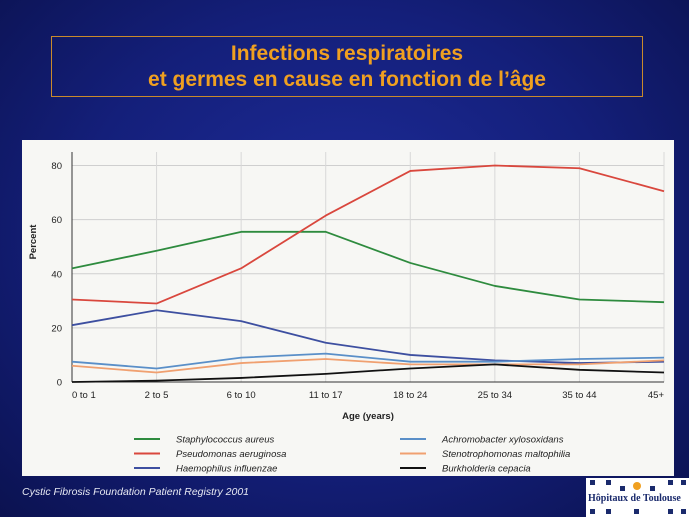 The width and height of the screenshot is (689, 517). Describe the element at coordinates (579, 395) in the screenshot. I see `x-tick-label: 35 to 44` at that location.